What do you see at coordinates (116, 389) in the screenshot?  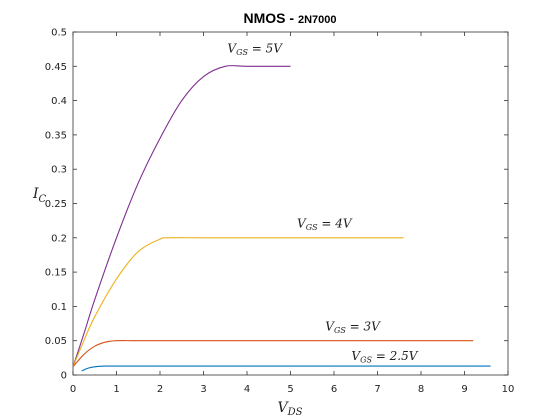 I see `x-tick-label: 1` at bounding box center [116, 389].